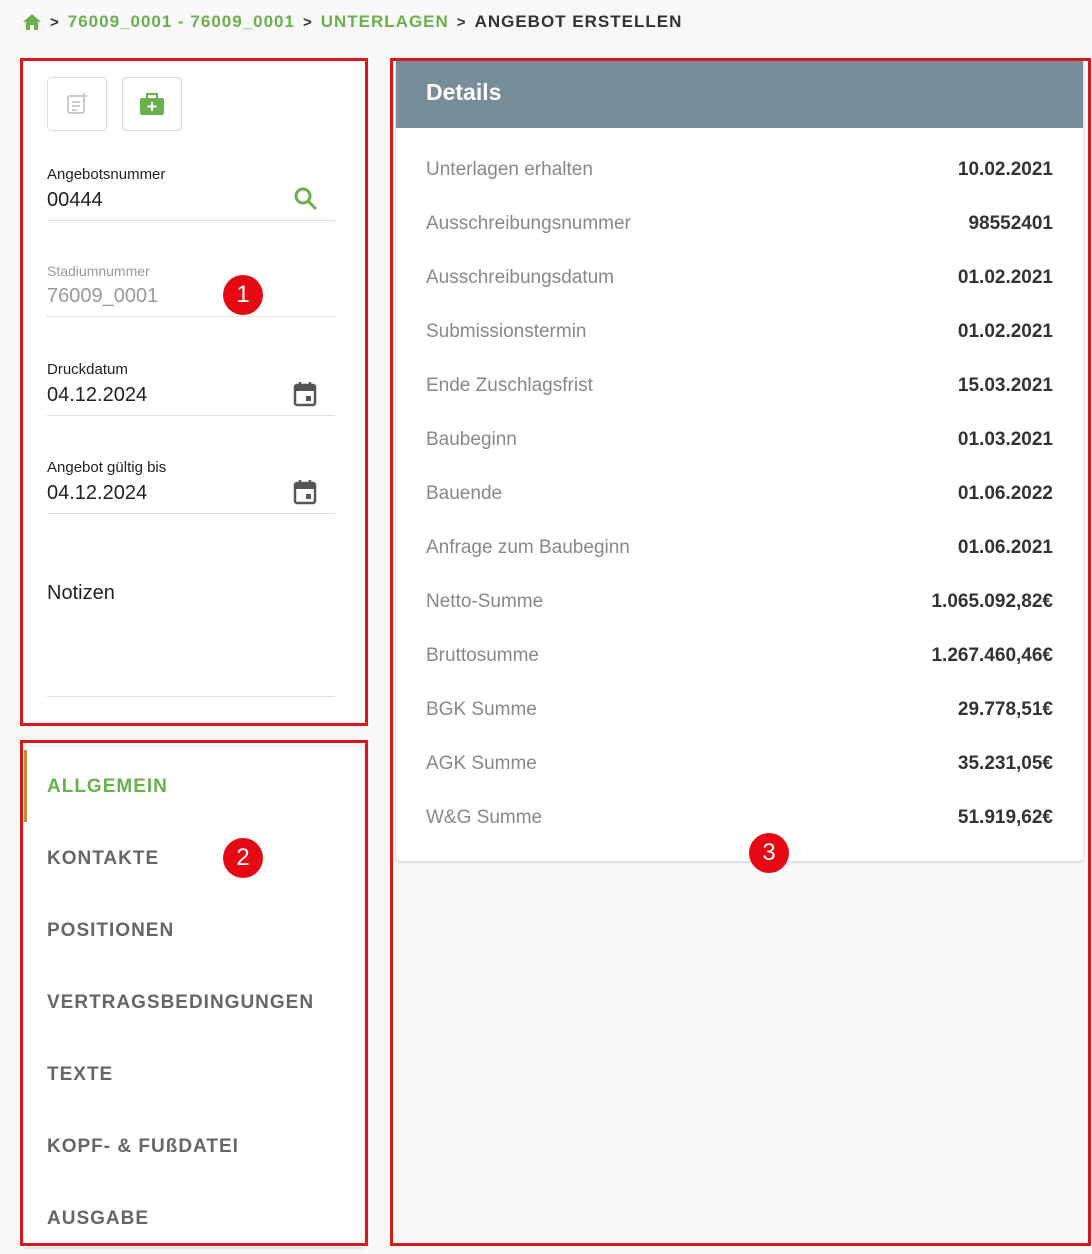 This screenshot has height=1254, width=1092. Describe the element at coordinates (464, 493) in the screenshot. I see `detail-label: Bauende` at that location.